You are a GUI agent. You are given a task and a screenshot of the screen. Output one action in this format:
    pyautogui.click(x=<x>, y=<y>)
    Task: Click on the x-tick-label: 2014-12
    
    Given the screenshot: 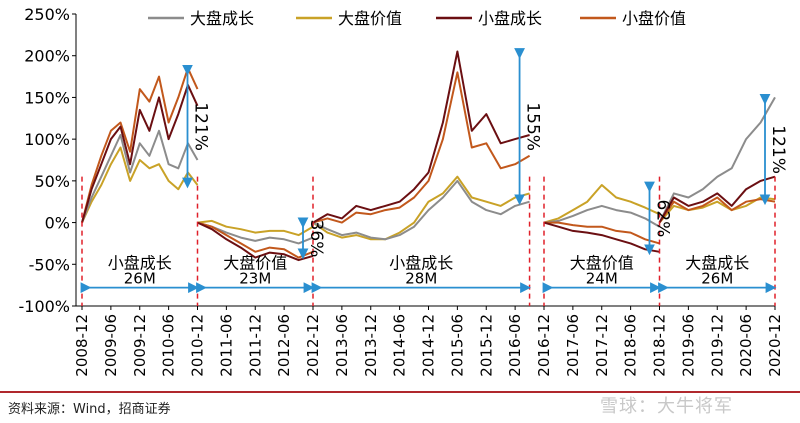 What is the action you would take?
    pyautogui.click(x=429, y=345)
    